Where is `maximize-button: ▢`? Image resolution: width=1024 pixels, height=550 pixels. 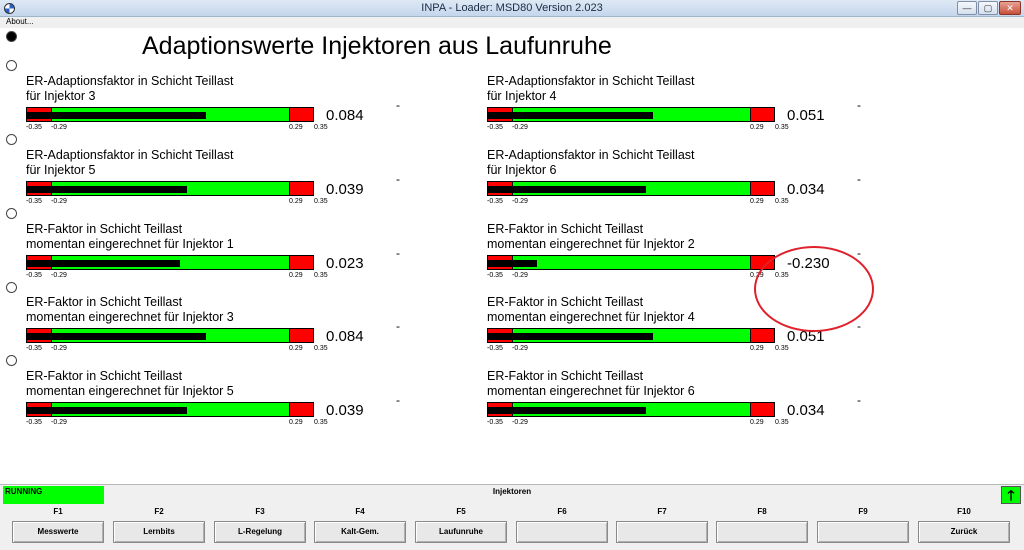 maximize-button: ▢ is located at coordinates (988, 8).